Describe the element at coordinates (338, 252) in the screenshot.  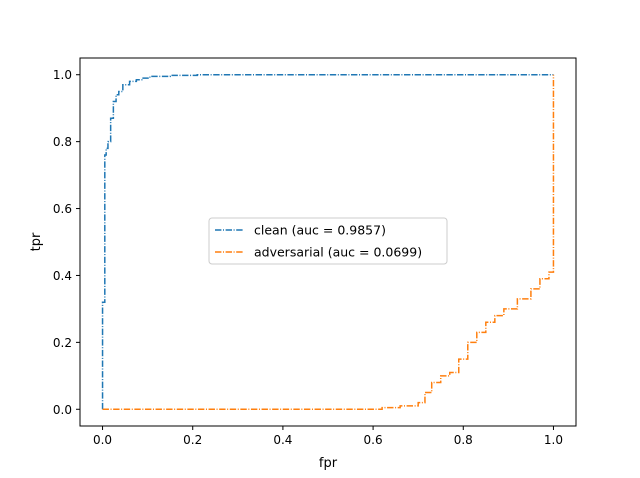
I see `legend-label-adversarial: adversarial (auc = 0.0699)` at that location.